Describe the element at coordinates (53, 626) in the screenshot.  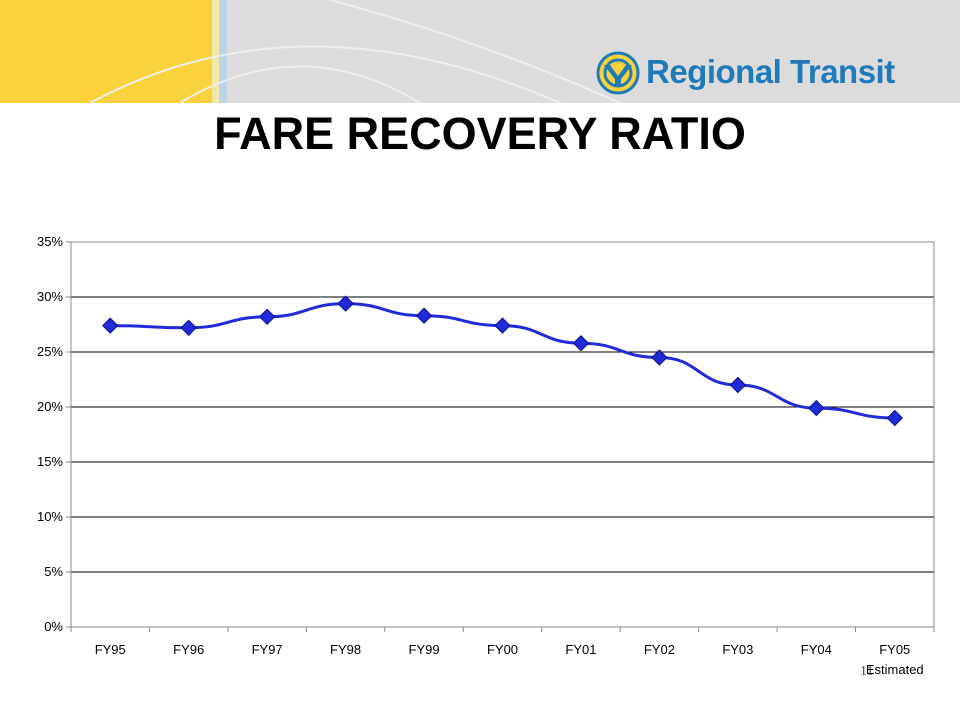
I see `y-tick-label: 0%` at that location.